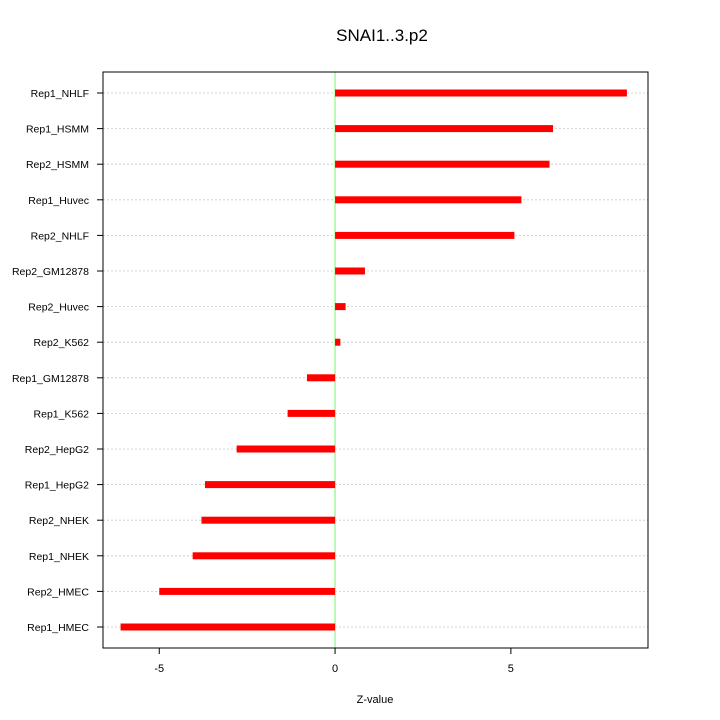  Describe the element at coordinates (159, 669) in the screenshot. I see `x-tick-label: -5` at that location.